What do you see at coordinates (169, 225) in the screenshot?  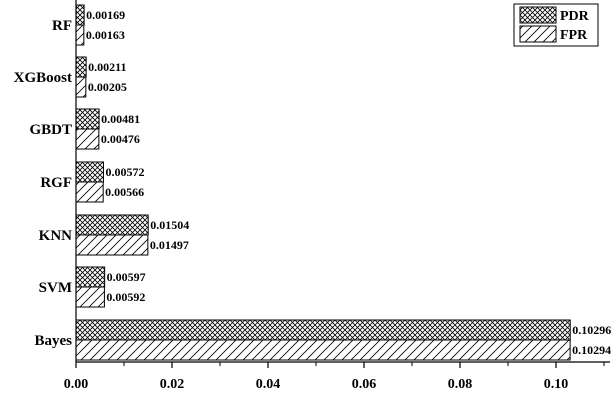 I see `data-label-pdr: 0.01504` at bounding box center [169, 225].